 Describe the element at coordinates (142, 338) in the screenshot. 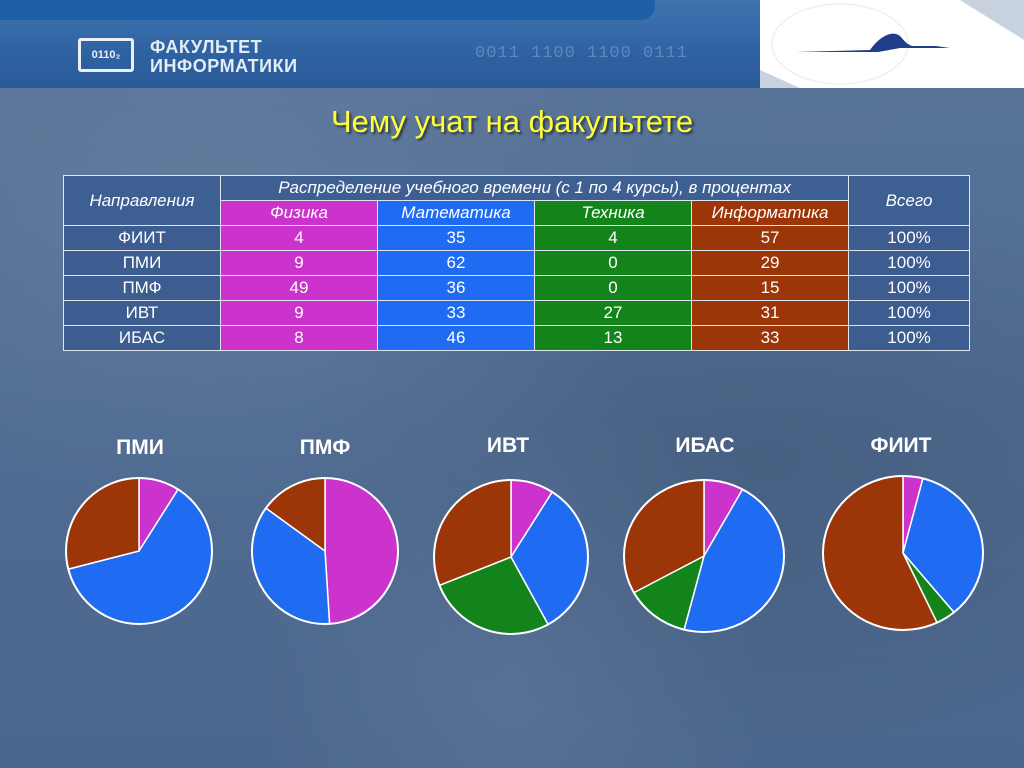

I see `row-direction: ИБАС` at that location.